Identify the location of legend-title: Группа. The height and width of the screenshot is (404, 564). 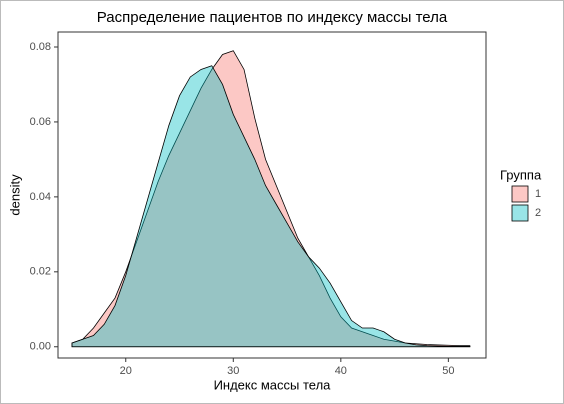
(521, 174).